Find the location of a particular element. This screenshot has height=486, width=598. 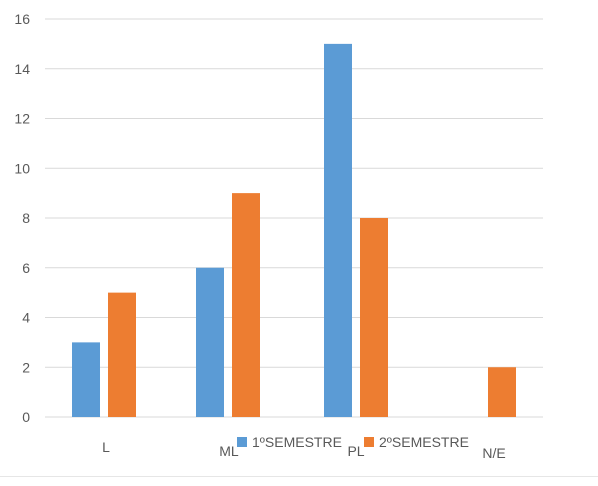

y-tick-label-2: 2 is located at coordinates (26, 367).